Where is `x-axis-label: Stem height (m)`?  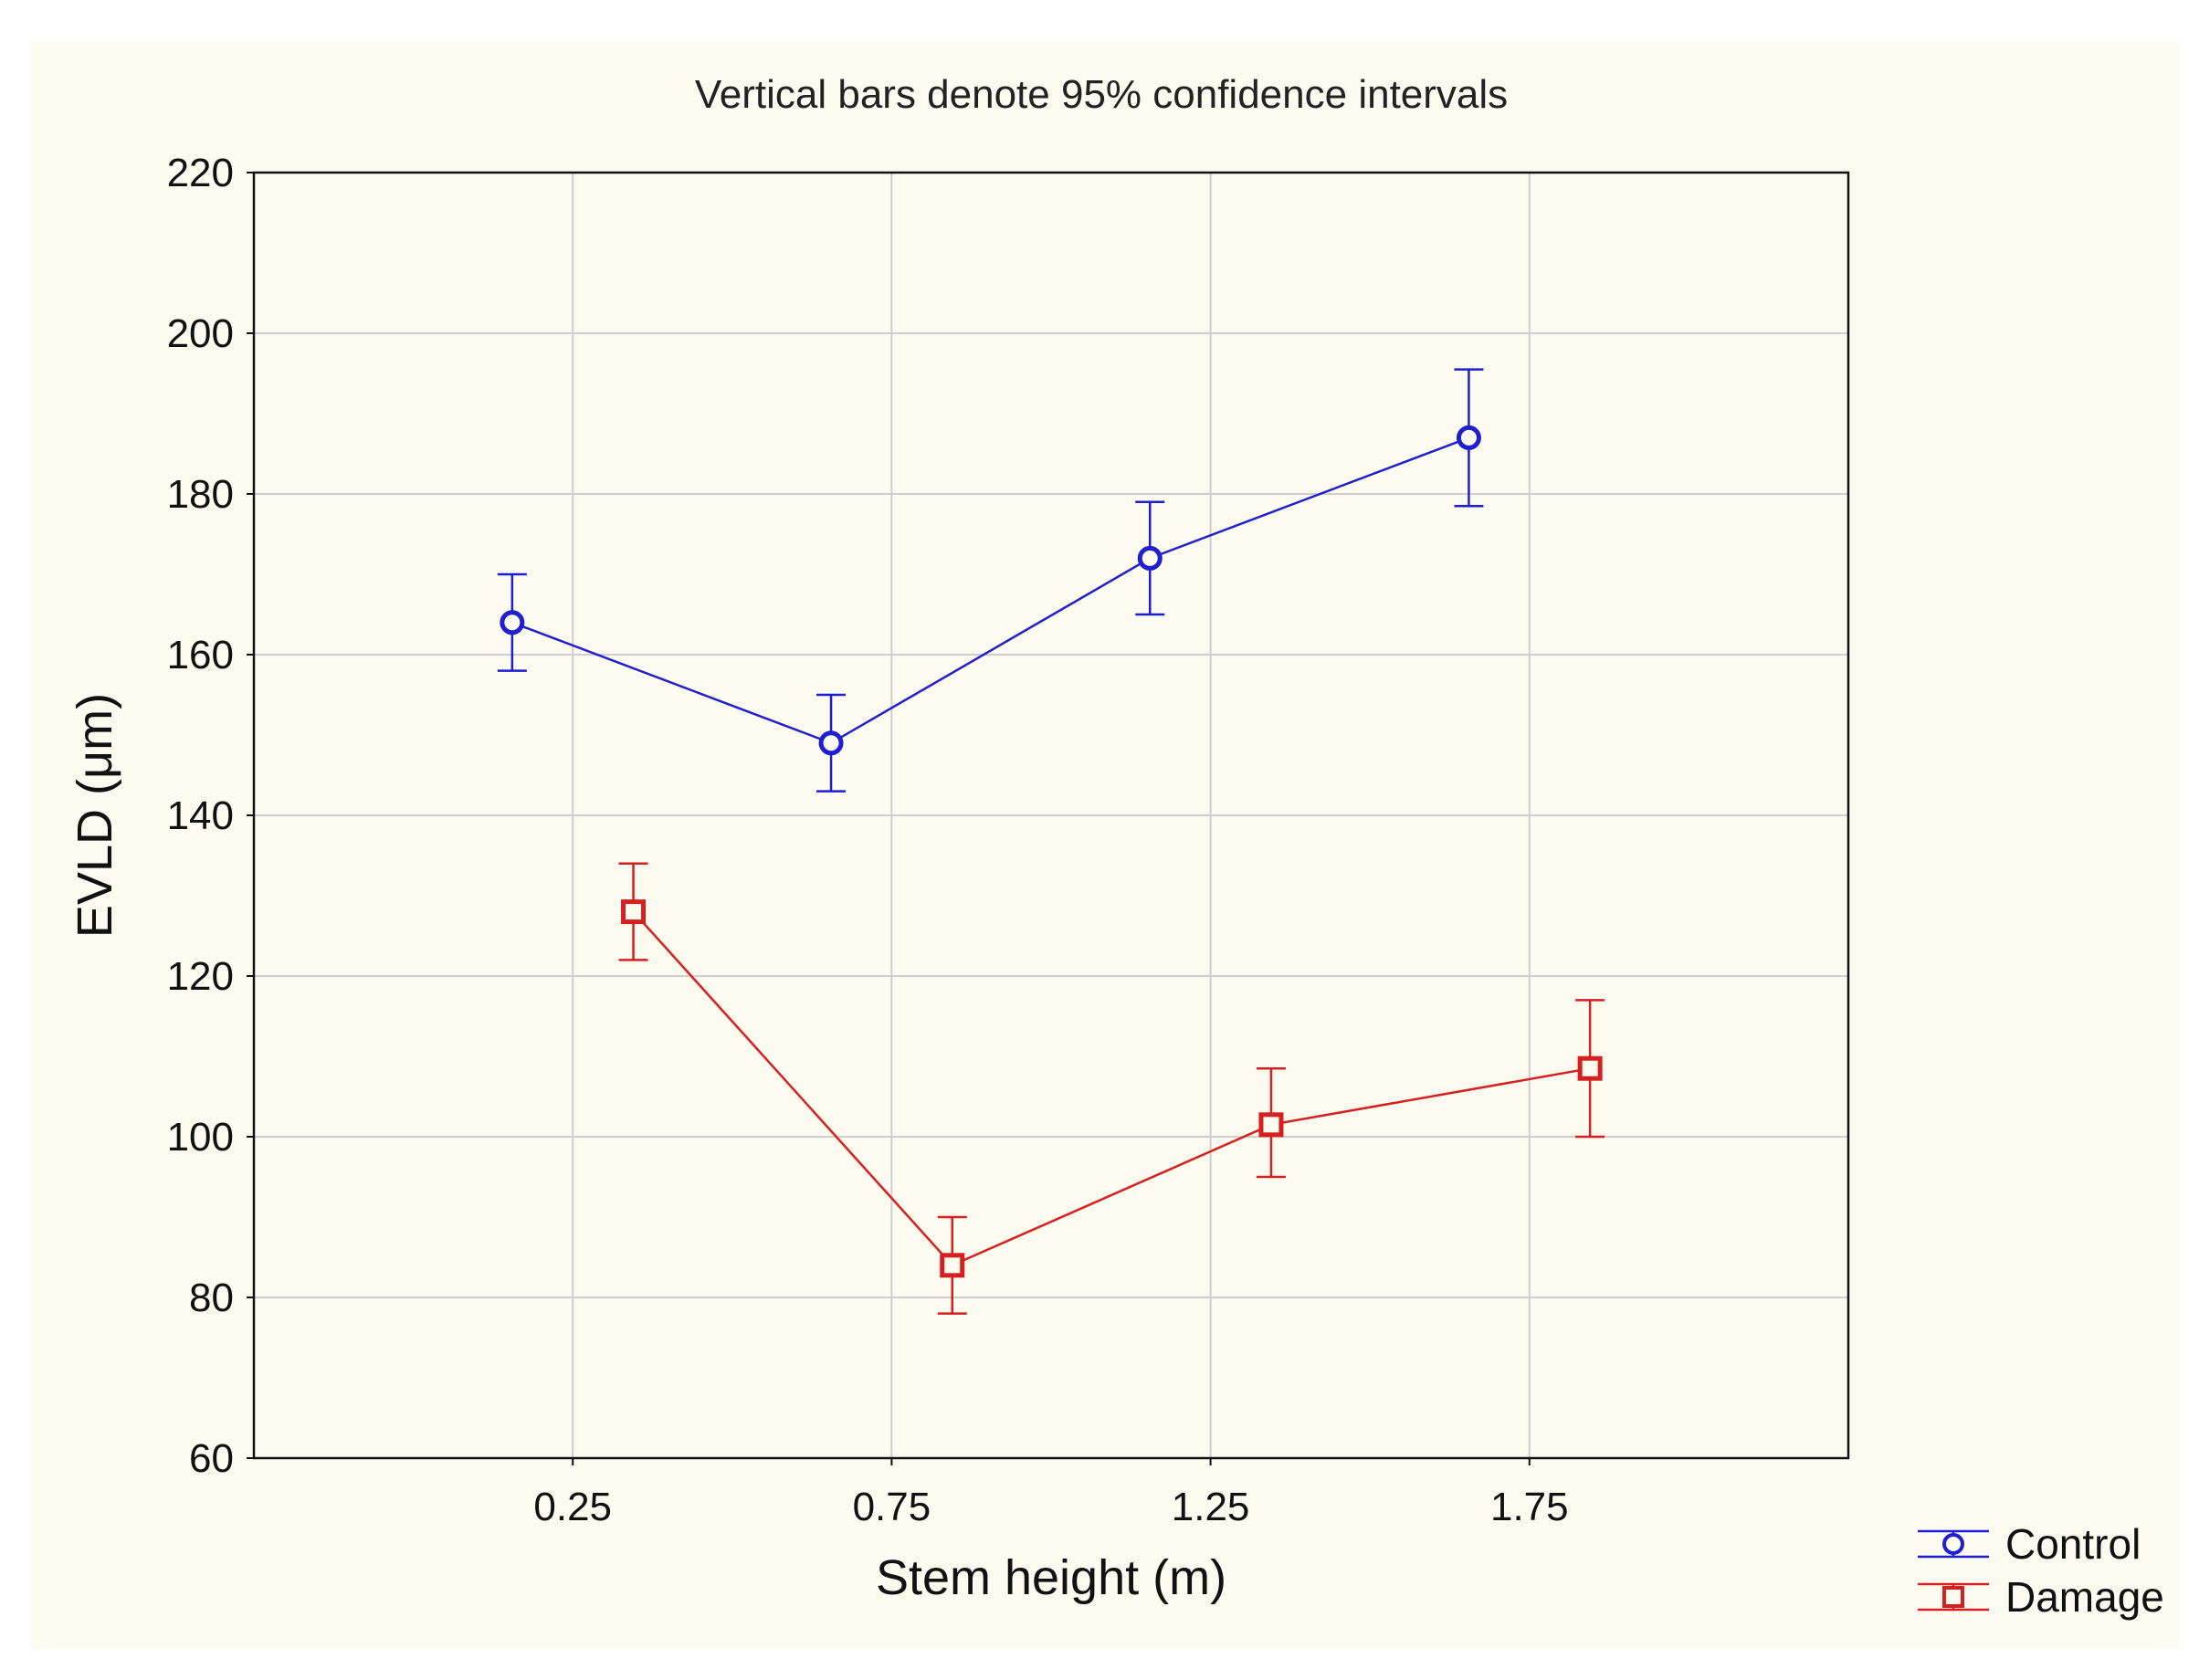 x-axis-label: Stem height (m) is located at coordinates (1051, 1577).